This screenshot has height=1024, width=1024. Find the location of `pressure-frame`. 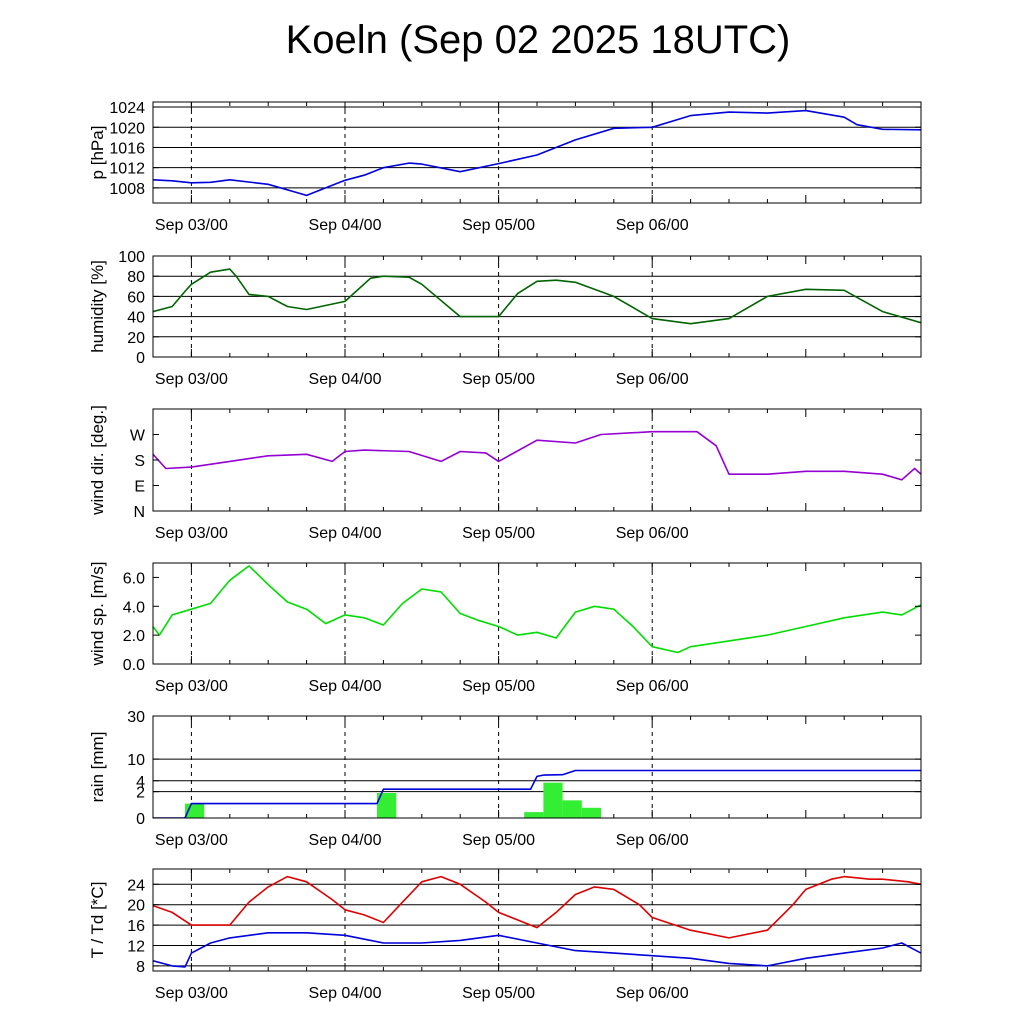

pressure-frame is located at coordinates (537, 152).